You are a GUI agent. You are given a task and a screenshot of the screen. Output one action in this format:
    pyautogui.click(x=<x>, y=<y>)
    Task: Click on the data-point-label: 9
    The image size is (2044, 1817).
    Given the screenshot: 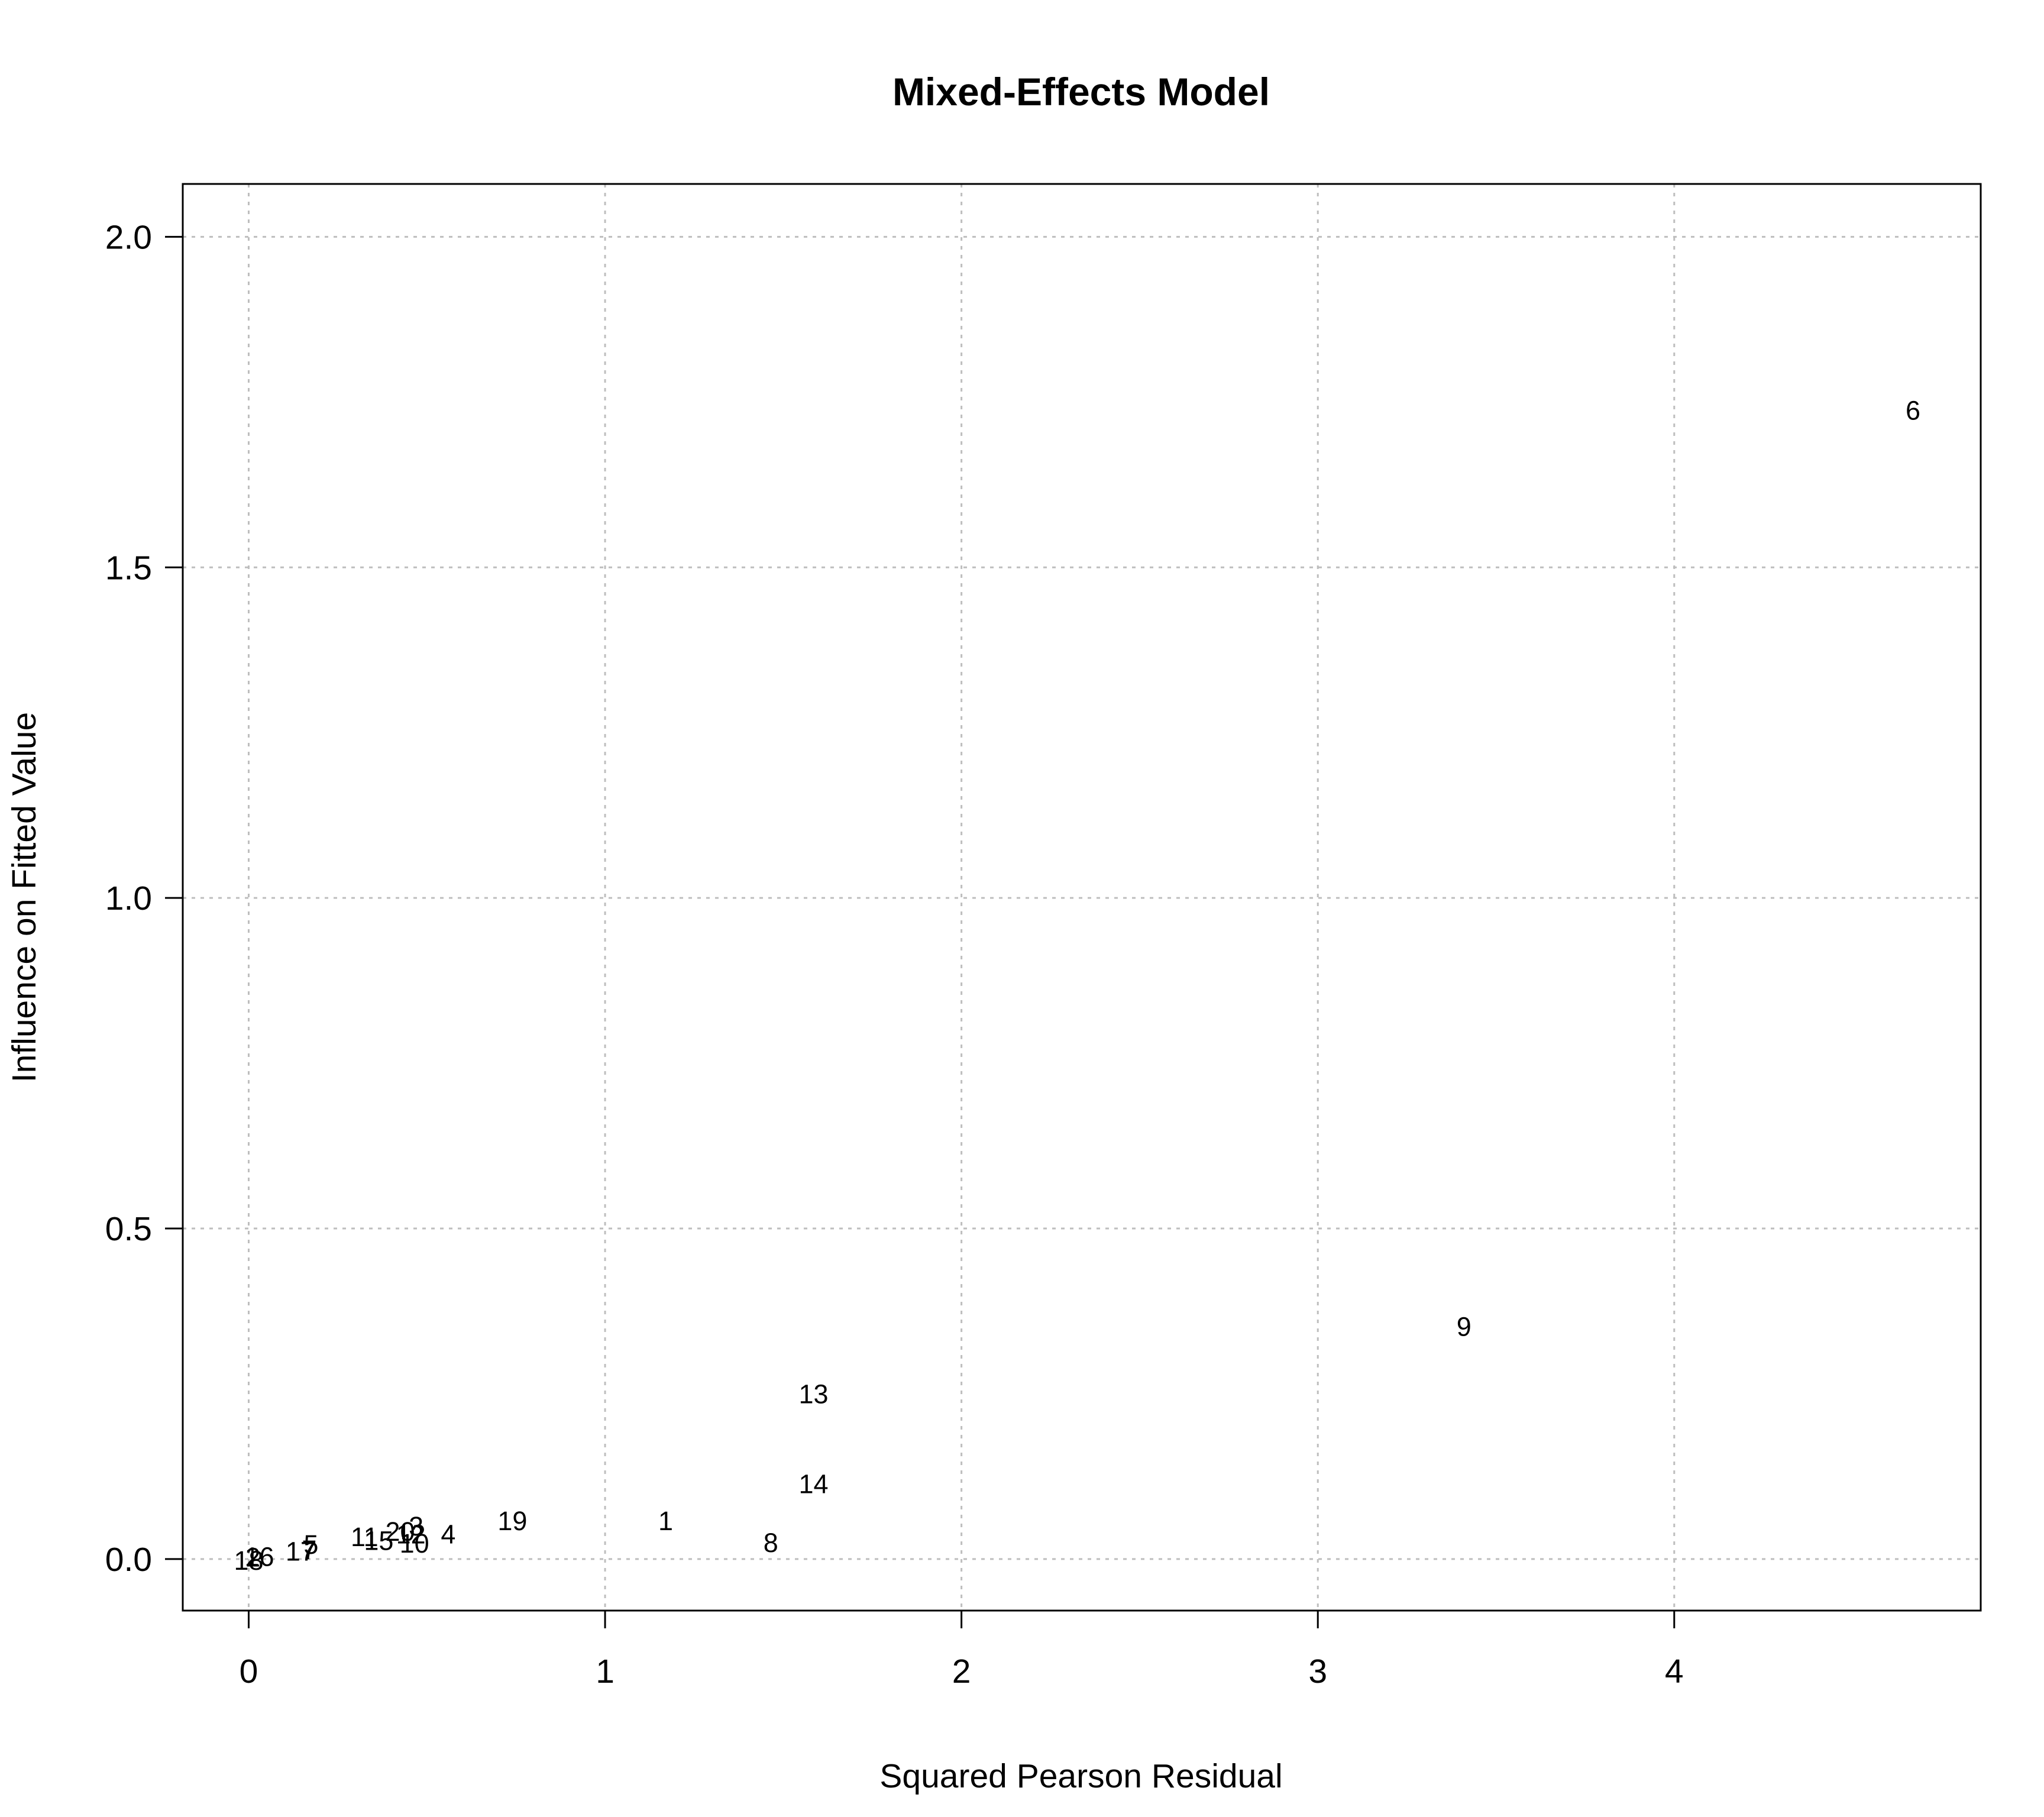 What is the action you would take?
    pyautogui.click(x=1464, y=1326)
    